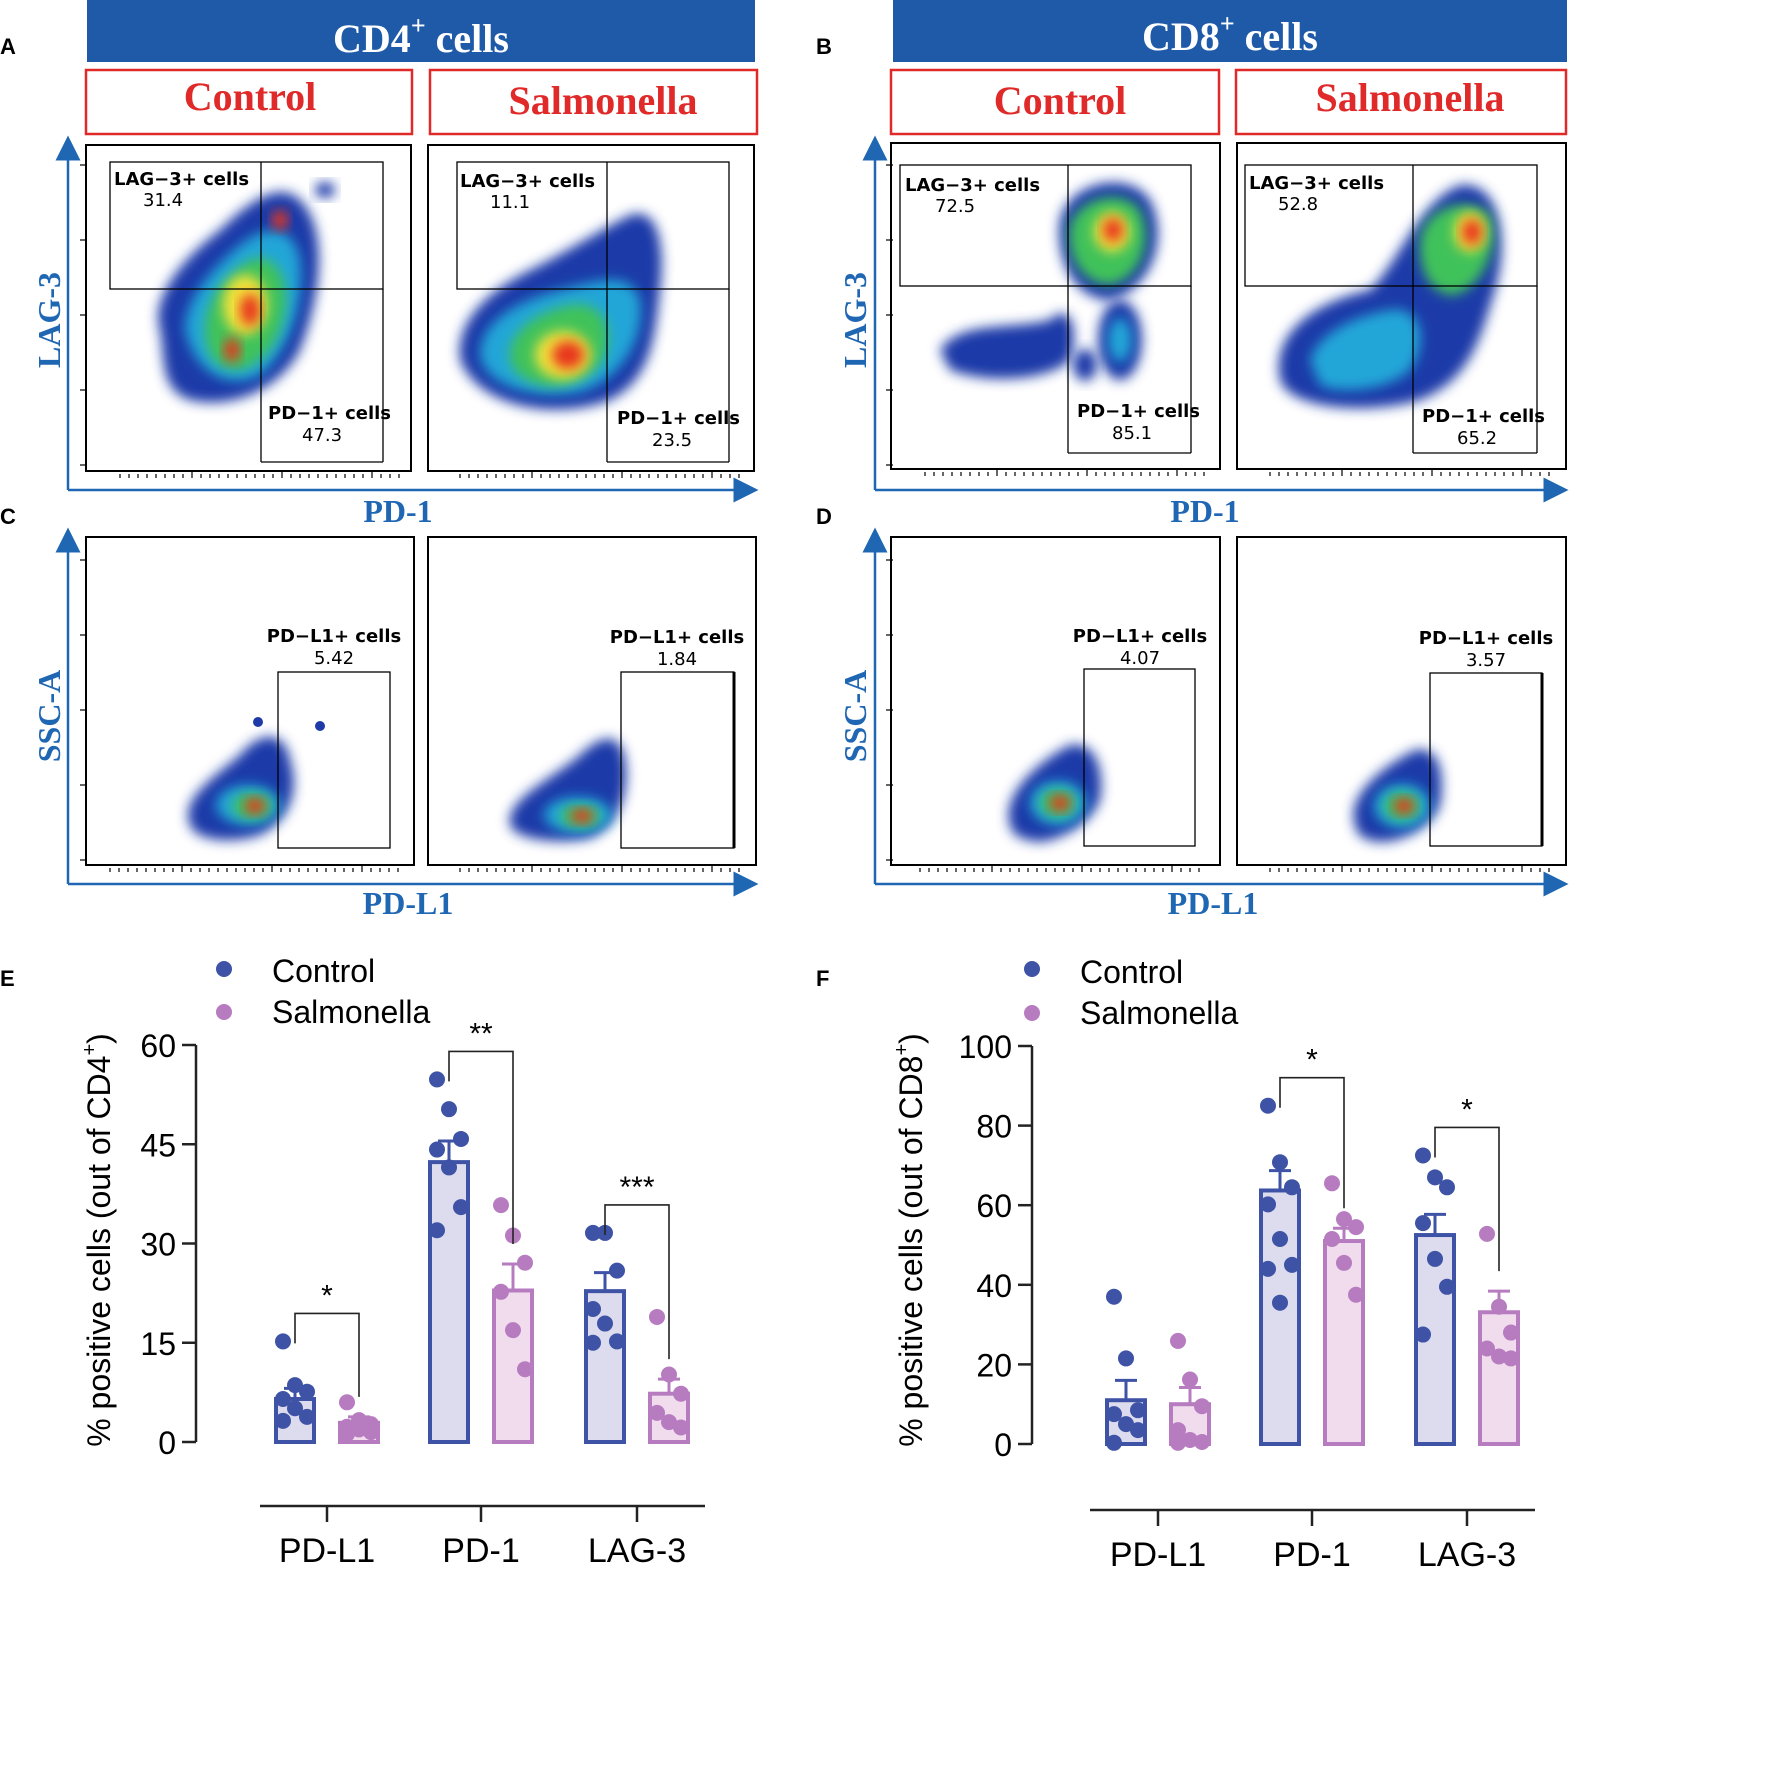 This screenshot has width=1769, height=1766. Describe the element at coordinates (351, 1012) in the screenshot. I see `legend-label-salmonella: Salmonella` at that location.